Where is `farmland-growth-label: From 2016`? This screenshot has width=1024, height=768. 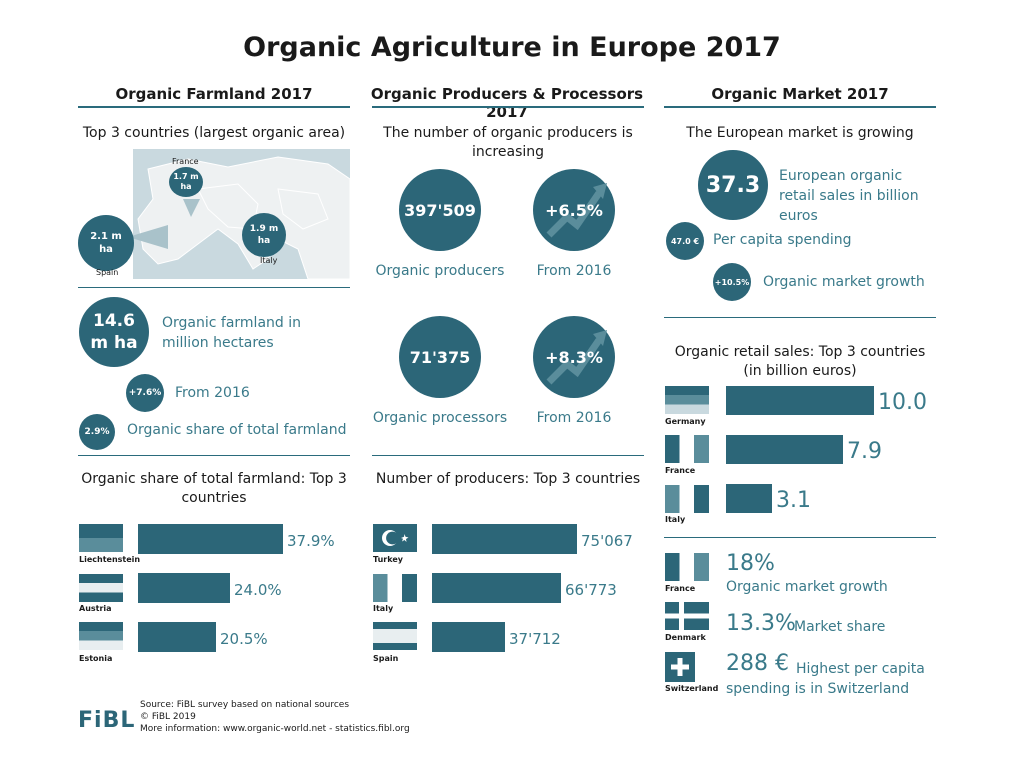 farmland-growth-label: From 2016 is located at coordinates (212, 393).